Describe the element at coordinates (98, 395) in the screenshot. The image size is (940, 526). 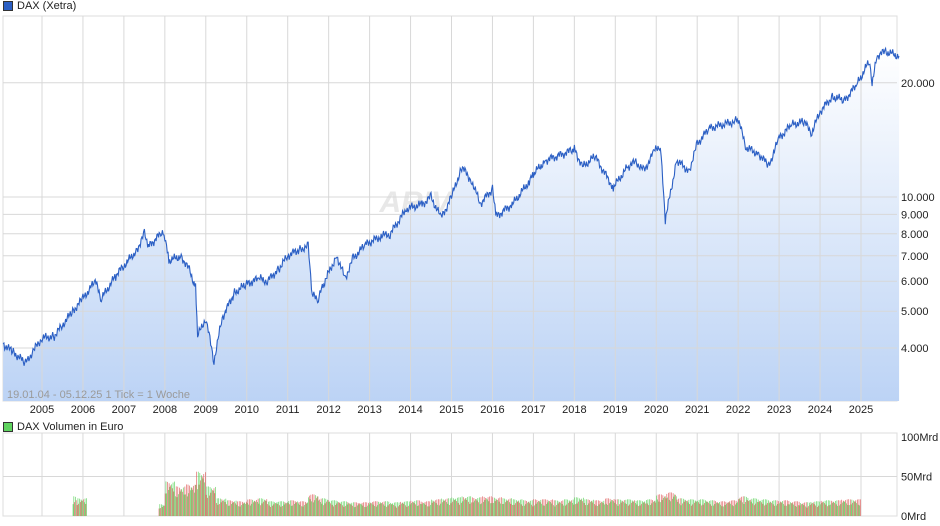
I see `range-label: 19.01.04 - 05.12.25 1 Tick = 1 Woche` at that location.